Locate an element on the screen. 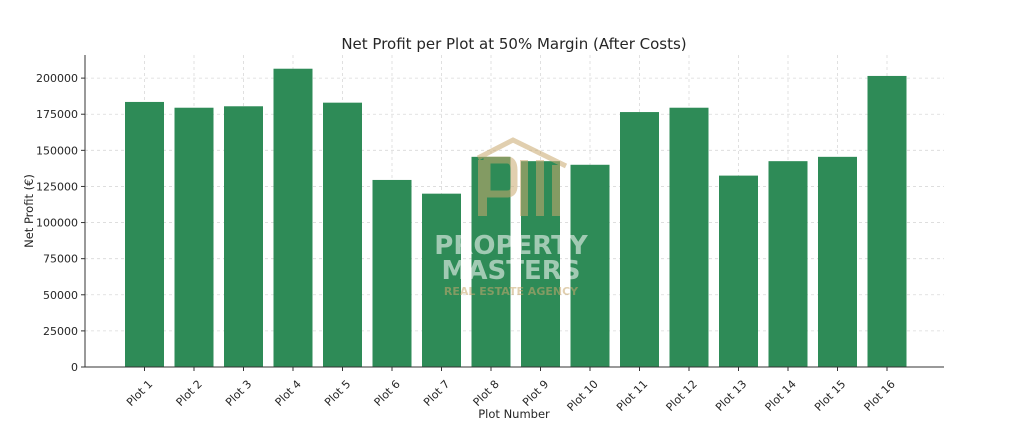 The width and height of the screenshot is (1024, 433). y-tick-label: 125000 is located at coordinates (57, 186).